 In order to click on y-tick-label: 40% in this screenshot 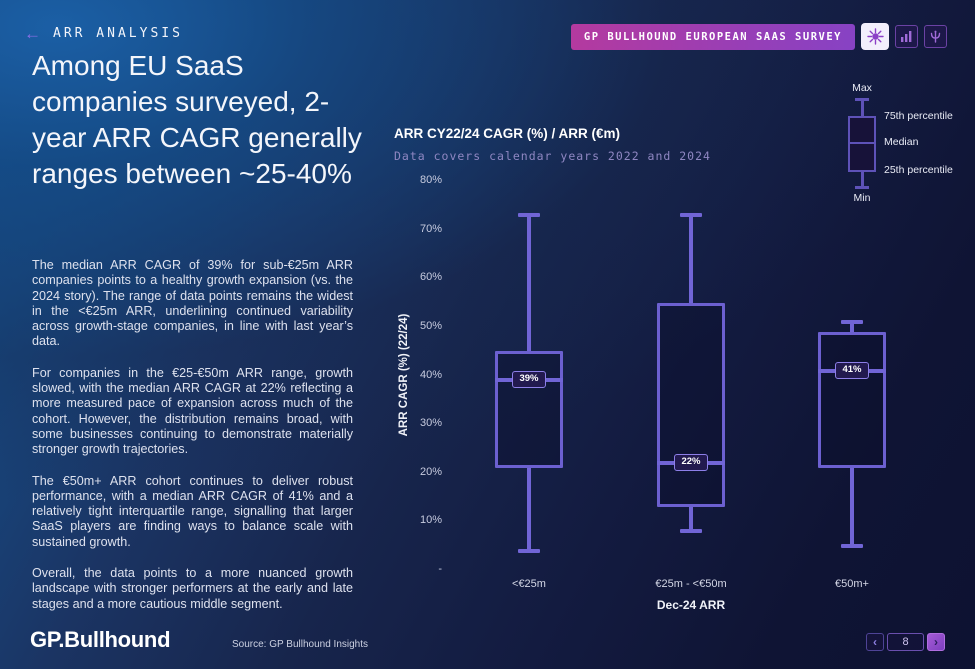, I will do `click(430, 374)`.